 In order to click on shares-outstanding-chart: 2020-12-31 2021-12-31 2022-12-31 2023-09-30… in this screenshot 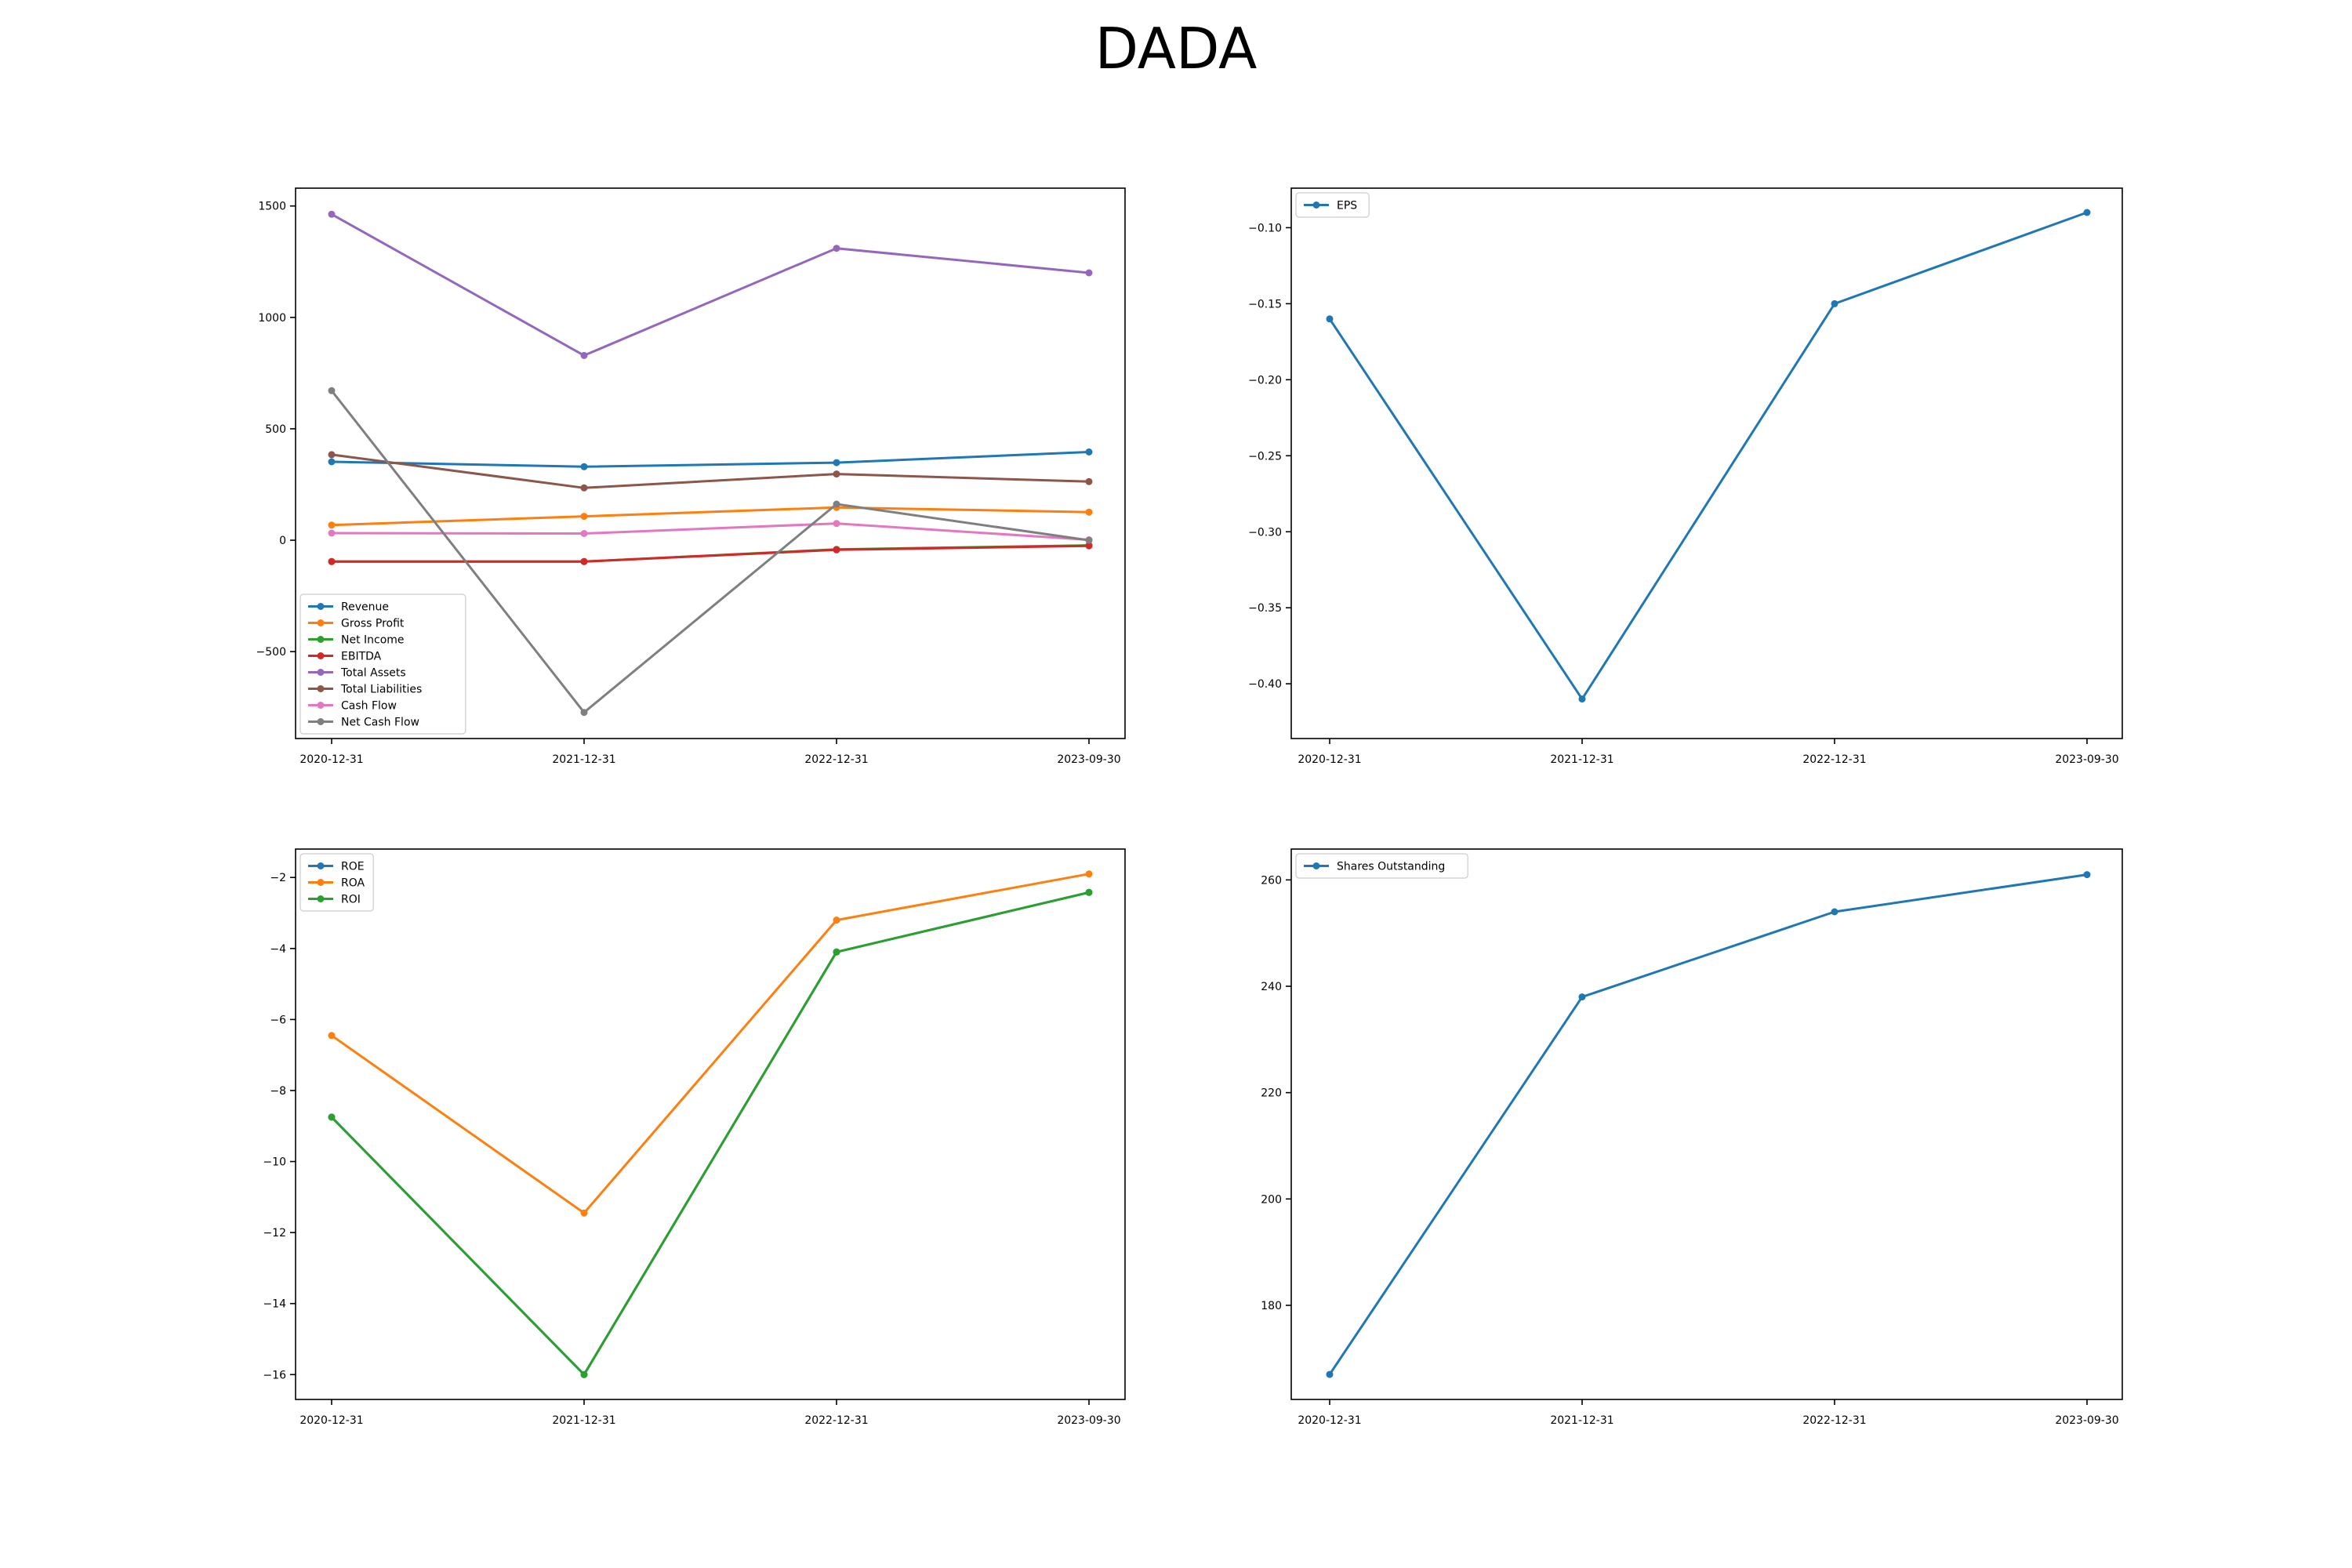, I will do `click(1692, 1137)`.